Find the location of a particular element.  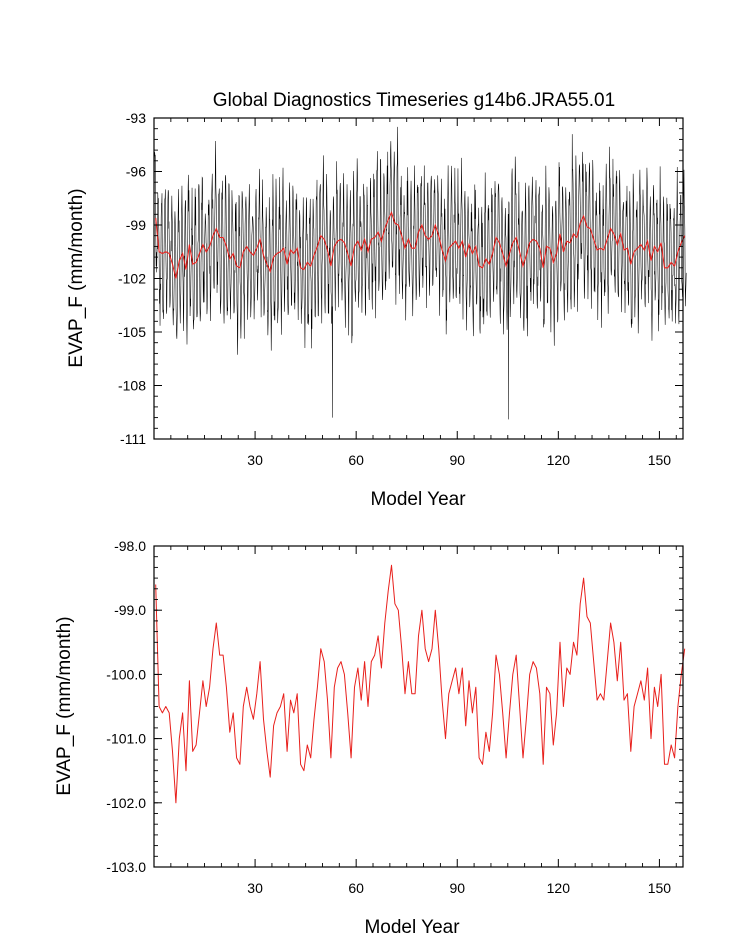

y-tick-label: -105 is located at coordinates (132, 332).